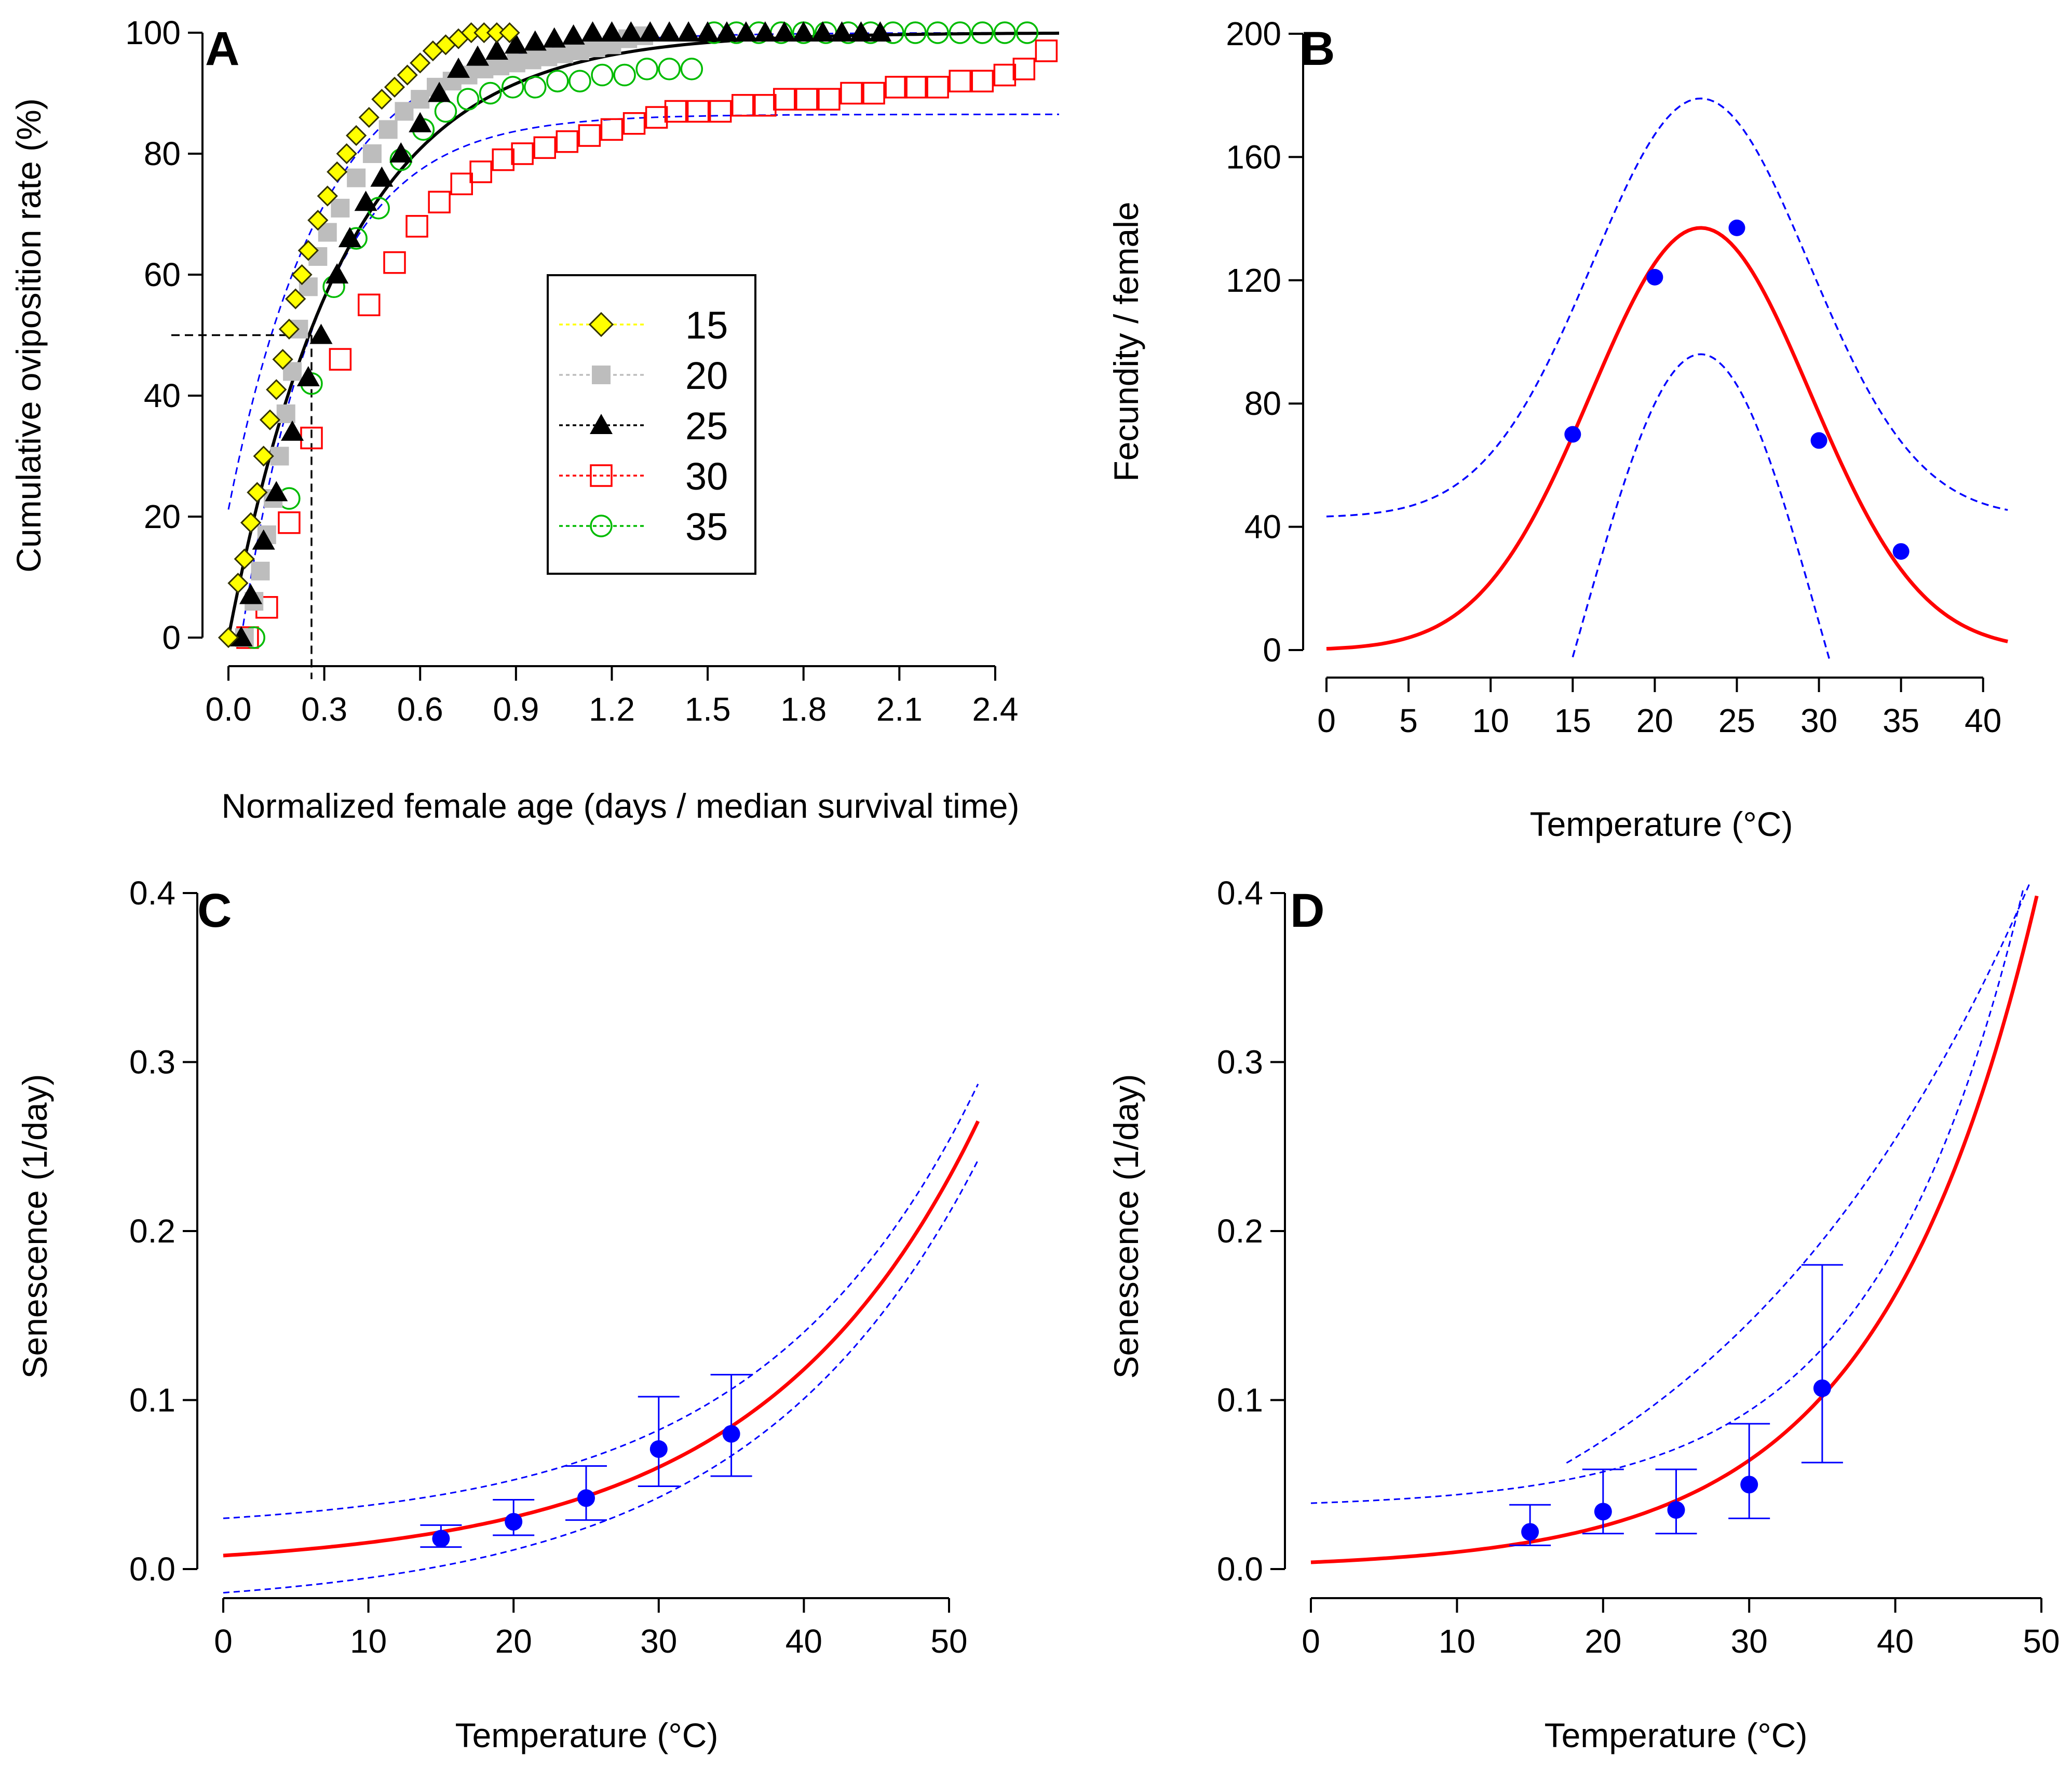 The height and width of the screenshot is (1770, 2072). Describe the element at coordinates (612, 709) in the screenshot. I see `x-tick-label: 1.2` at that location.